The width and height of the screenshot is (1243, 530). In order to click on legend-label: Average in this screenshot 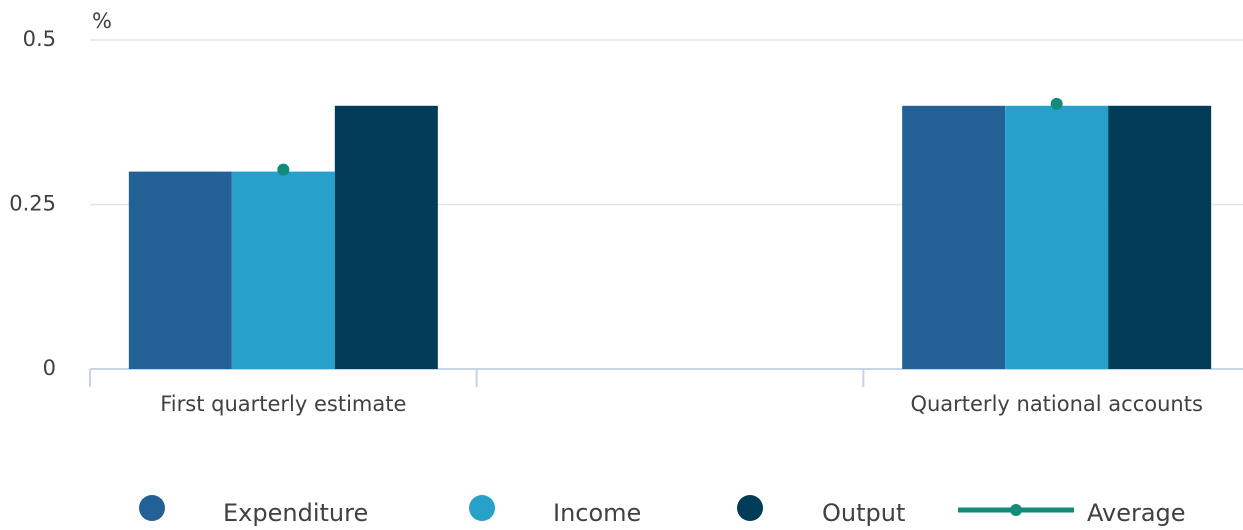, I will do `click(1136, 512)`.